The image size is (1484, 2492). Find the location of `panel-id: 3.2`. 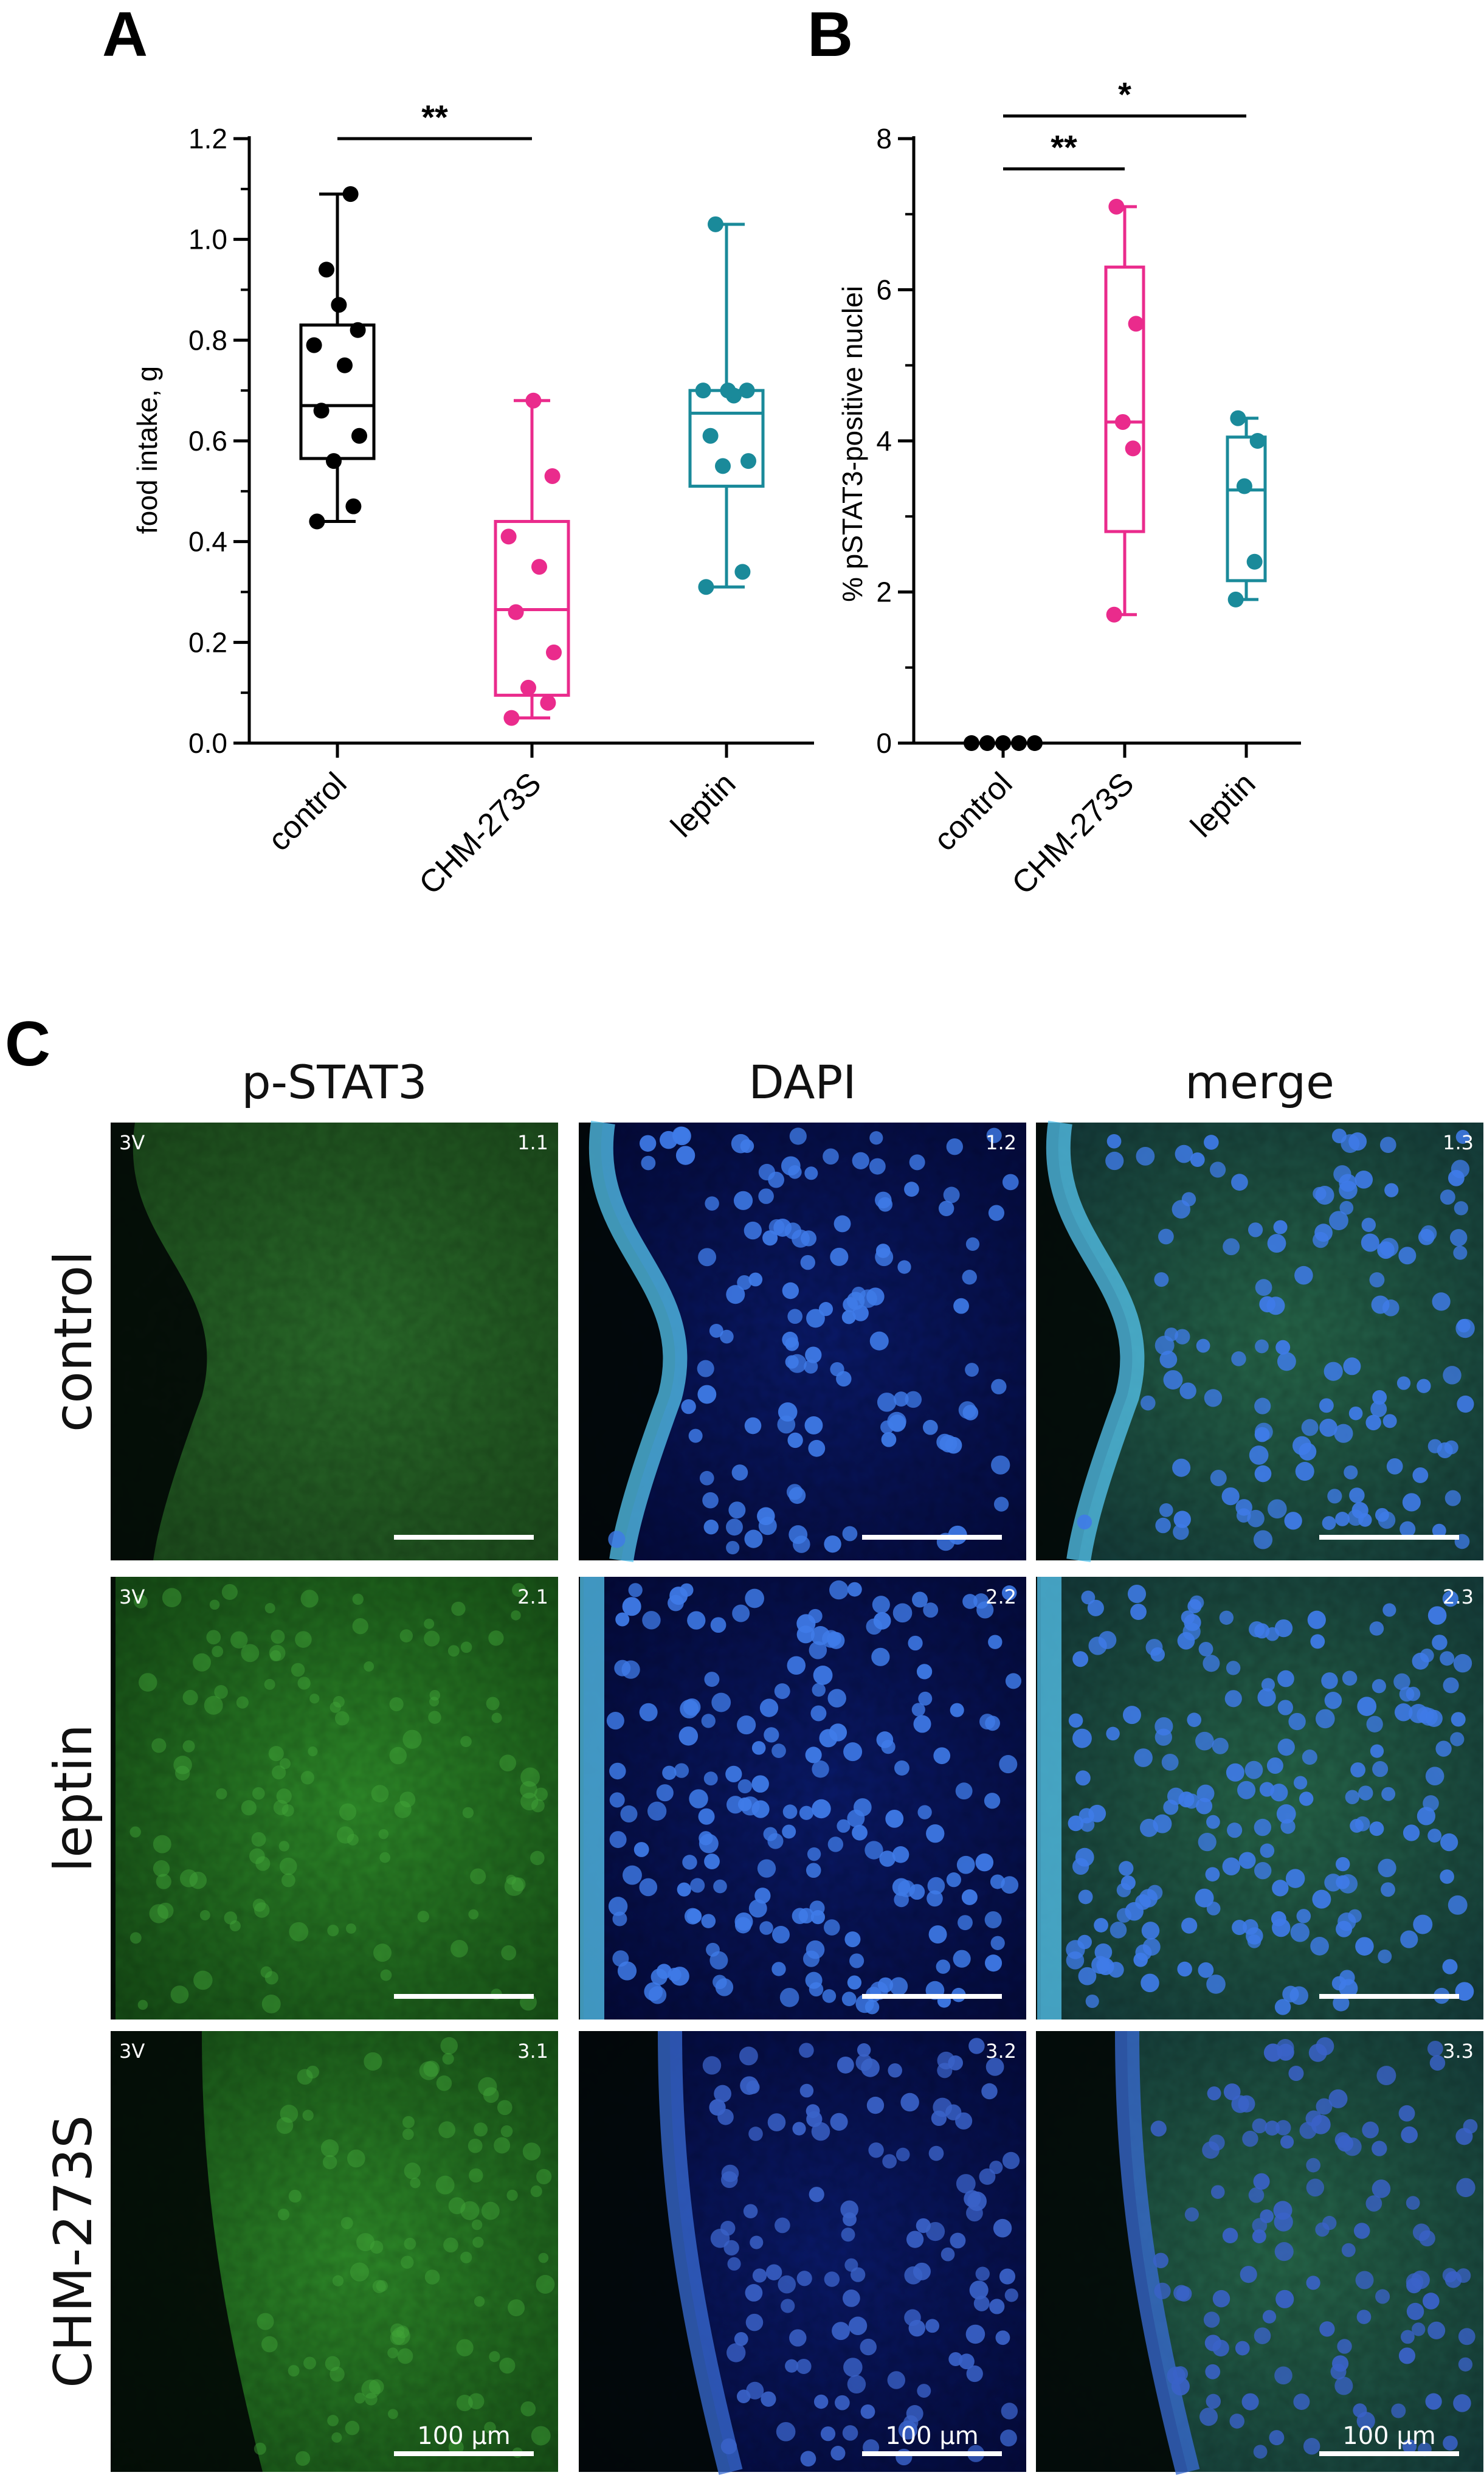

panel-id: 3.2 is located at coordinates (1001, 2051).